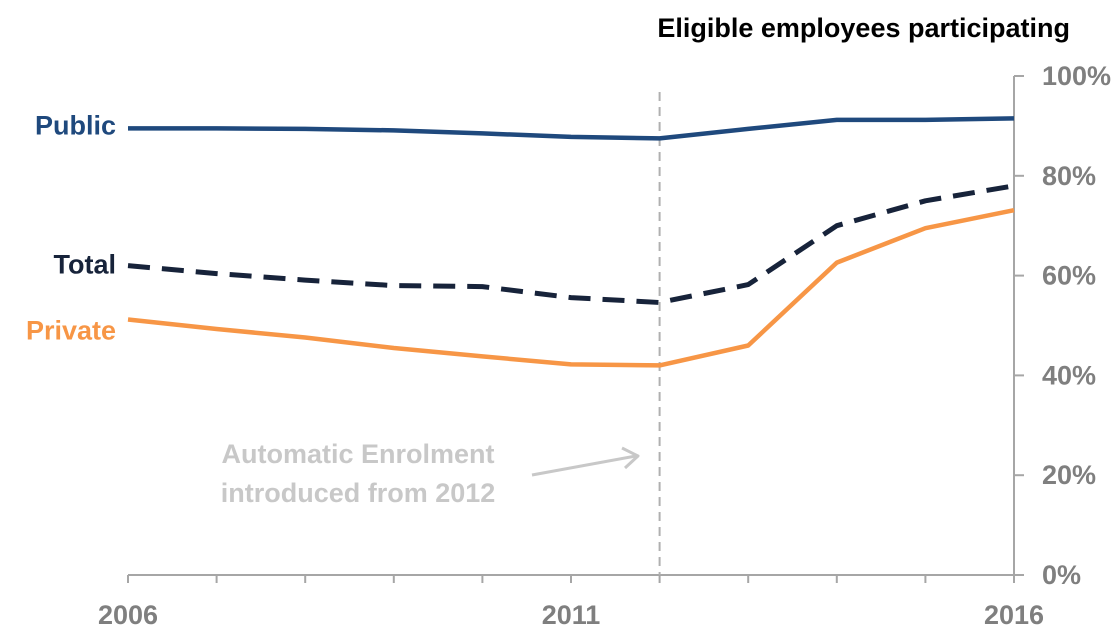  I want to click on x-tick-label: 2011, so click(571, 614).